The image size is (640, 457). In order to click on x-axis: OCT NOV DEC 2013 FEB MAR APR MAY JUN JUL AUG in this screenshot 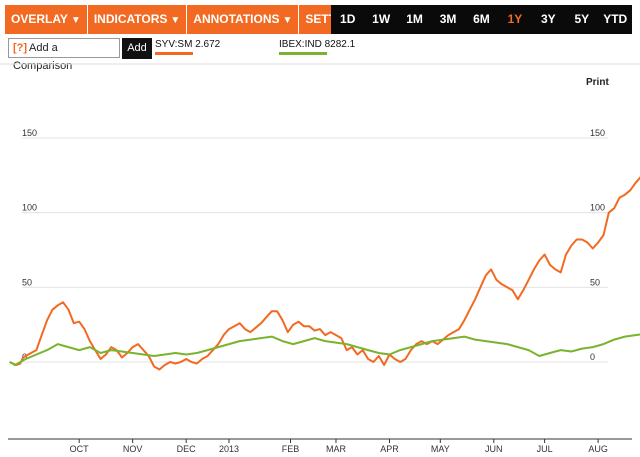, I will do `click(339, 446)`.